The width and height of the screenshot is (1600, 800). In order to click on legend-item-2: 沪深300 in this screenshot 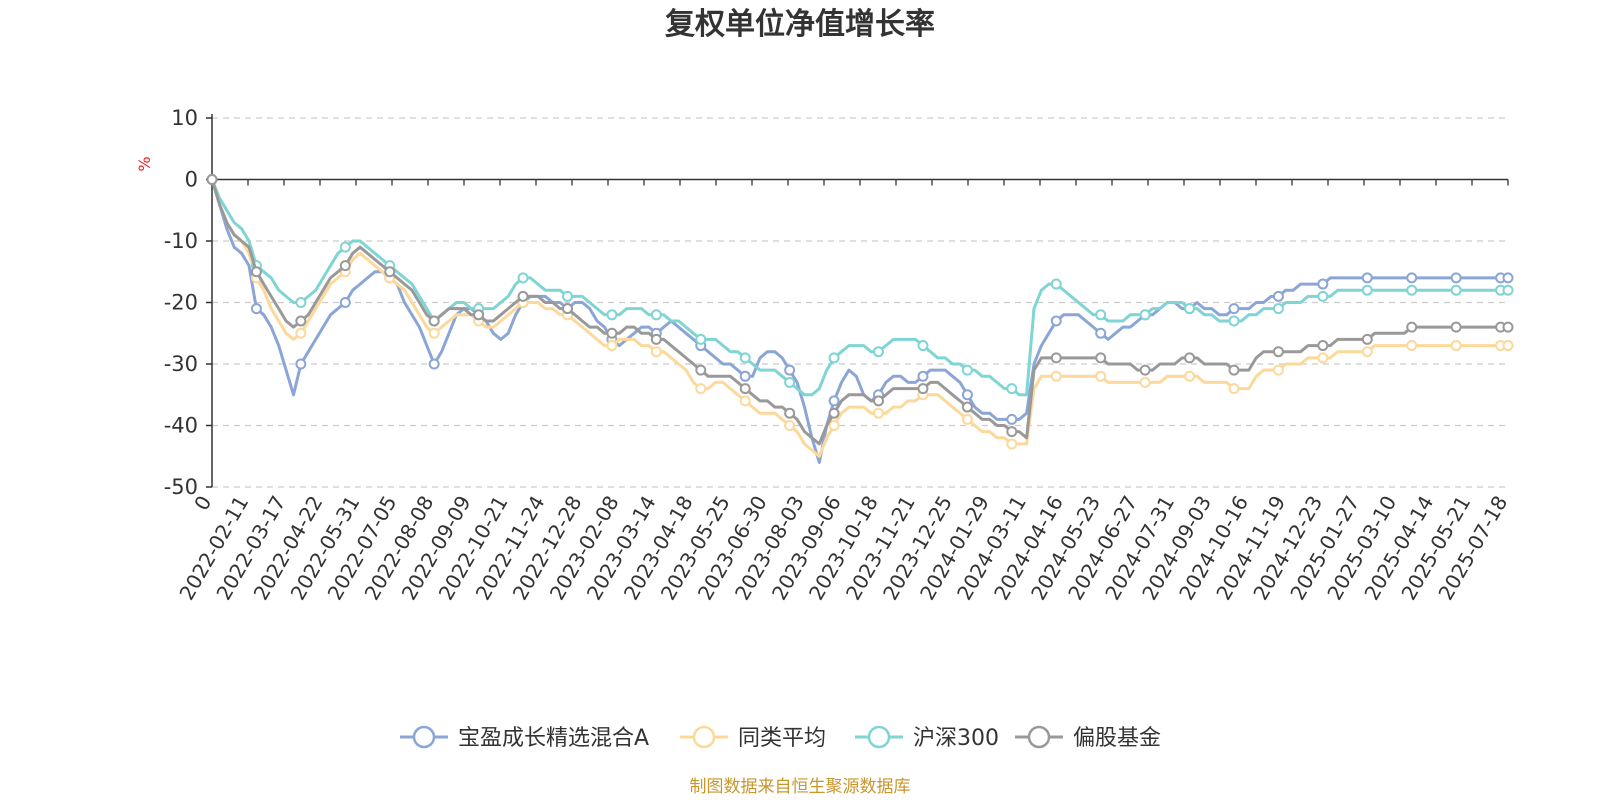, I will do `click(927, 738)`.